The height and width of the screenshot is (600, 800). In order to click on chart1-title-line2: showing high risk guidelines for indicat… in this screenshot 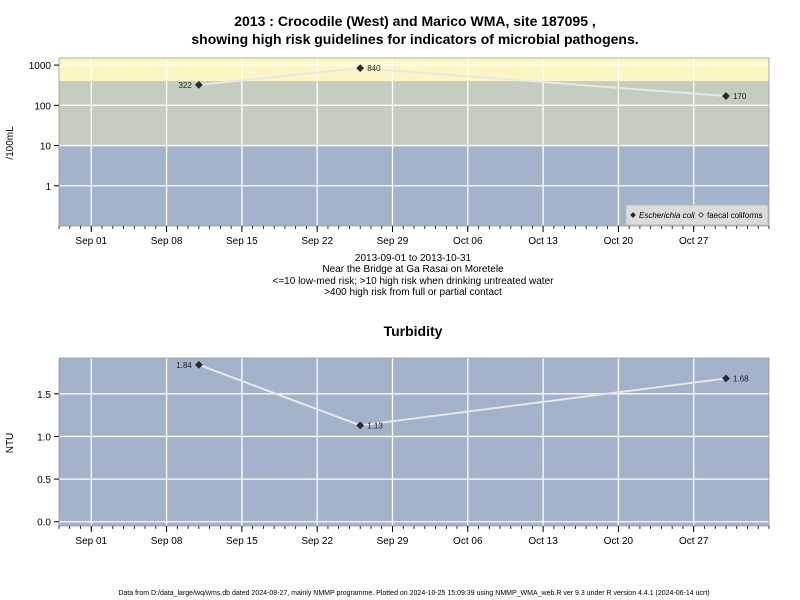, I will do `click(414, 39)`.